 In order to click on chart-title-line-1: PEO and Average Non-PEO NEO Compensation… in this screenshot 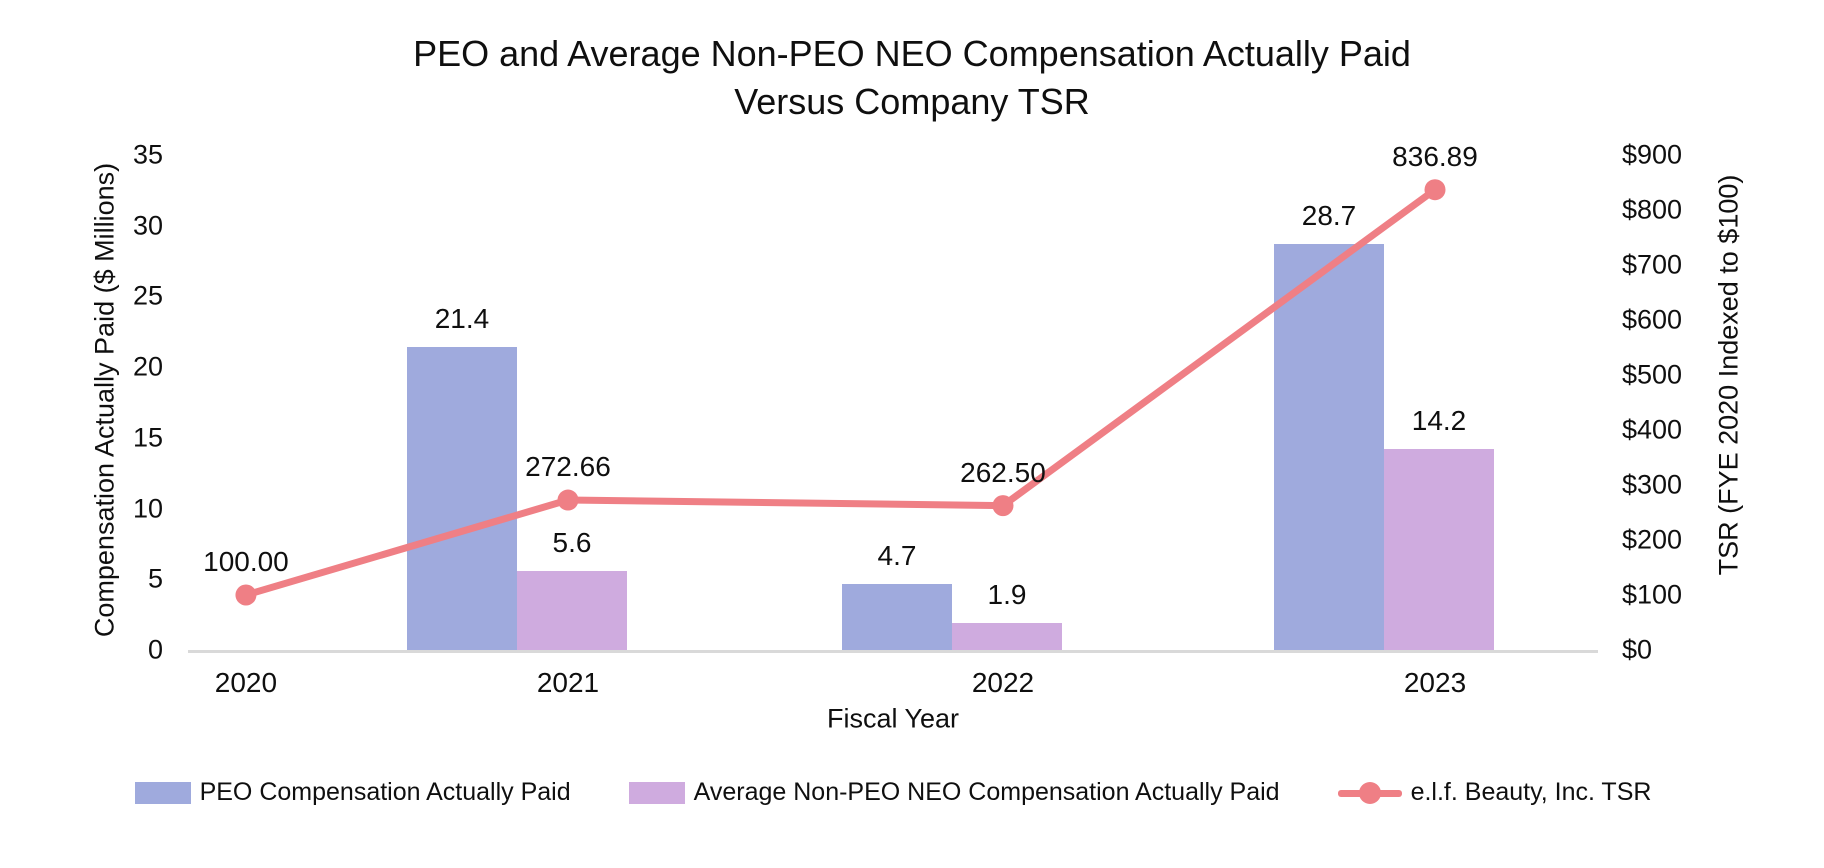, I will do `click(912, 53)`.